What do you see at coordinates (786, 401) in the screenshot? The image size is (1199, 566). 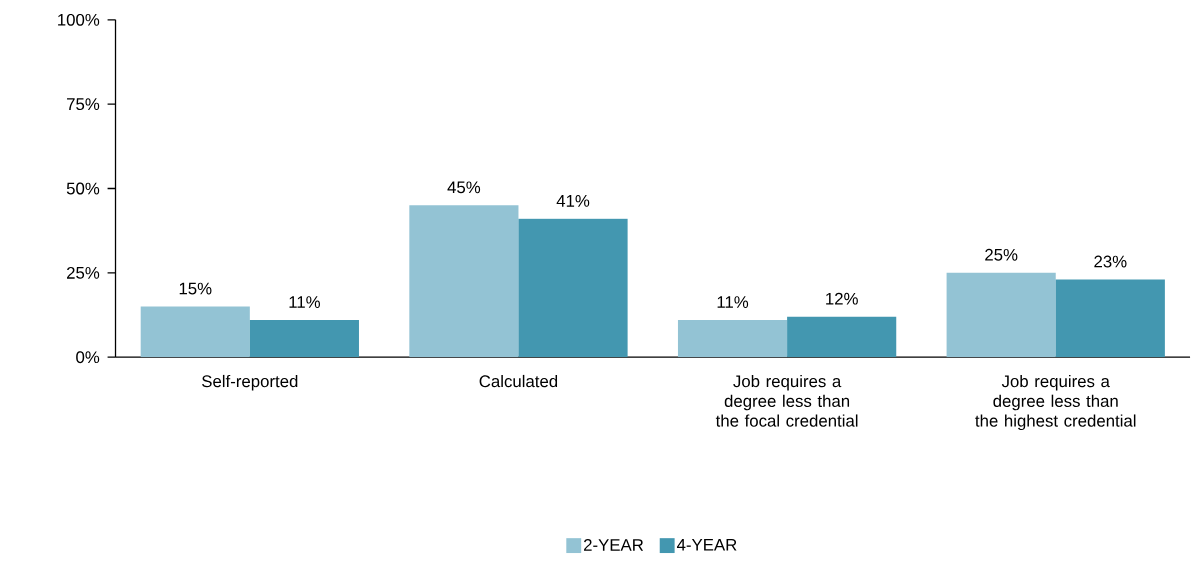 I see `x-tick-label: Job requires a degree less than the focal credential` at bounding box center [786, 401].